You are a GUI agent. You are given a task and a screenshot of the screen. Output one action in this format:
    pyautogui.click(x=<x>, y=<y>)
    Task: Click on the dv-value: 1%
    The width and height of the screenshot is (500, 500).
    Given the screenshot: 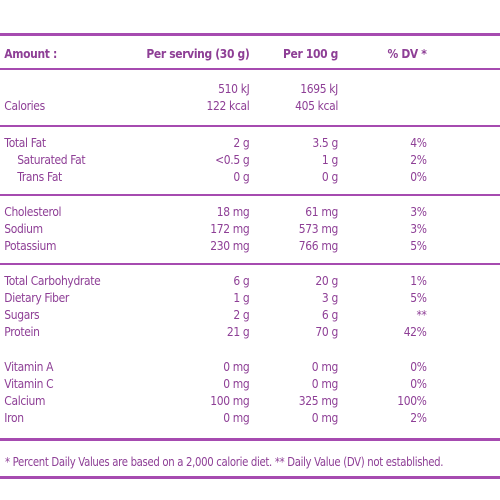 What is the action you would take?
    pyautogui.click(x=418, y=280)
    